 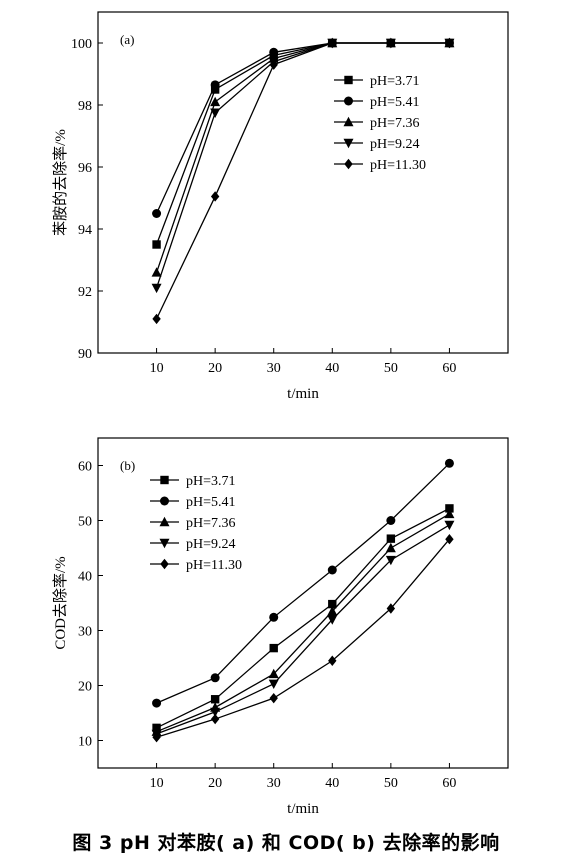 What do you see at coordinates (85, 687) in the screenshot?
I see `y-tick-label: 20` at bounding box center [85, 687].